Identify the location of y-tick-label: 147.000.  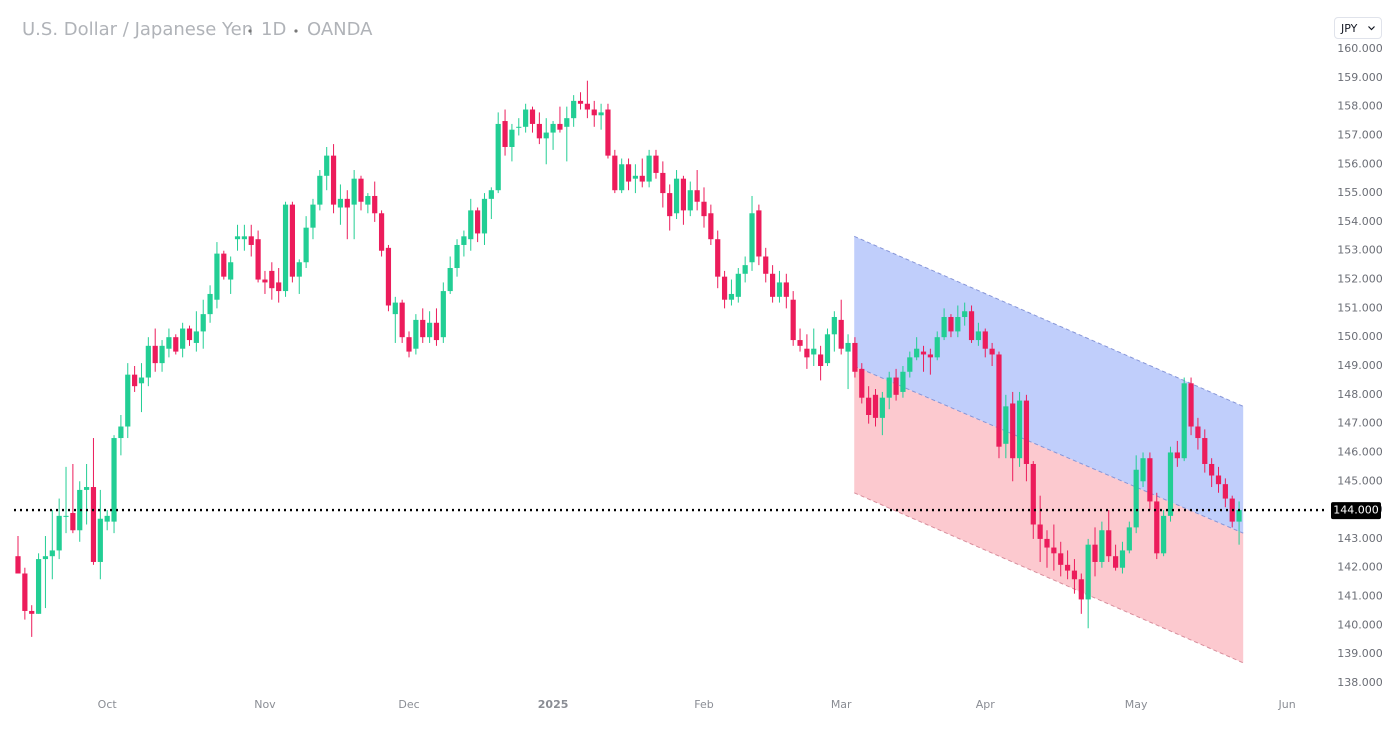
(1360, 423).